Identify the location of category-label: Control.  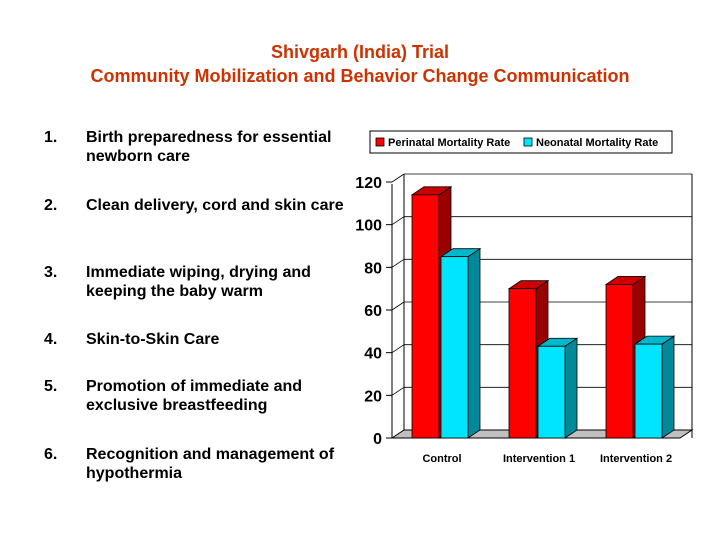
(441, 459).